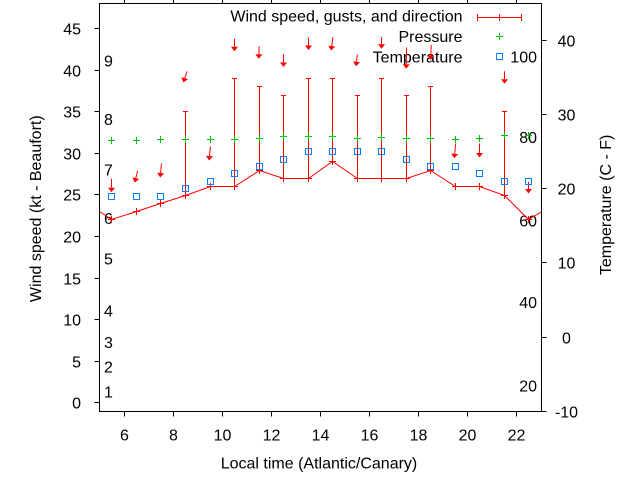 The width and height of the screenshot is (640, 480). Describe the element at coordinates (346, 16) in the screenshot. I see `svg-text:Wind speed, gusts, and directi: Wind speed, gusts, and direction` at that location.